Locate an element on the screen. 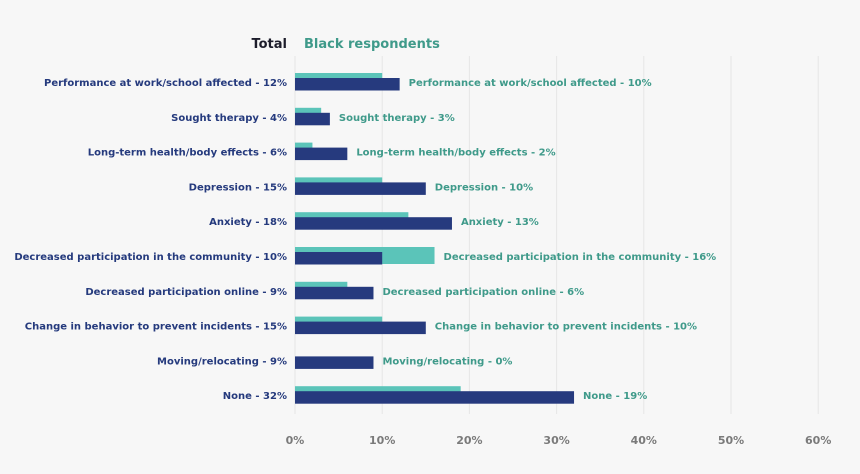  x-tick-label: 10% is located at coordinates (382, 440).